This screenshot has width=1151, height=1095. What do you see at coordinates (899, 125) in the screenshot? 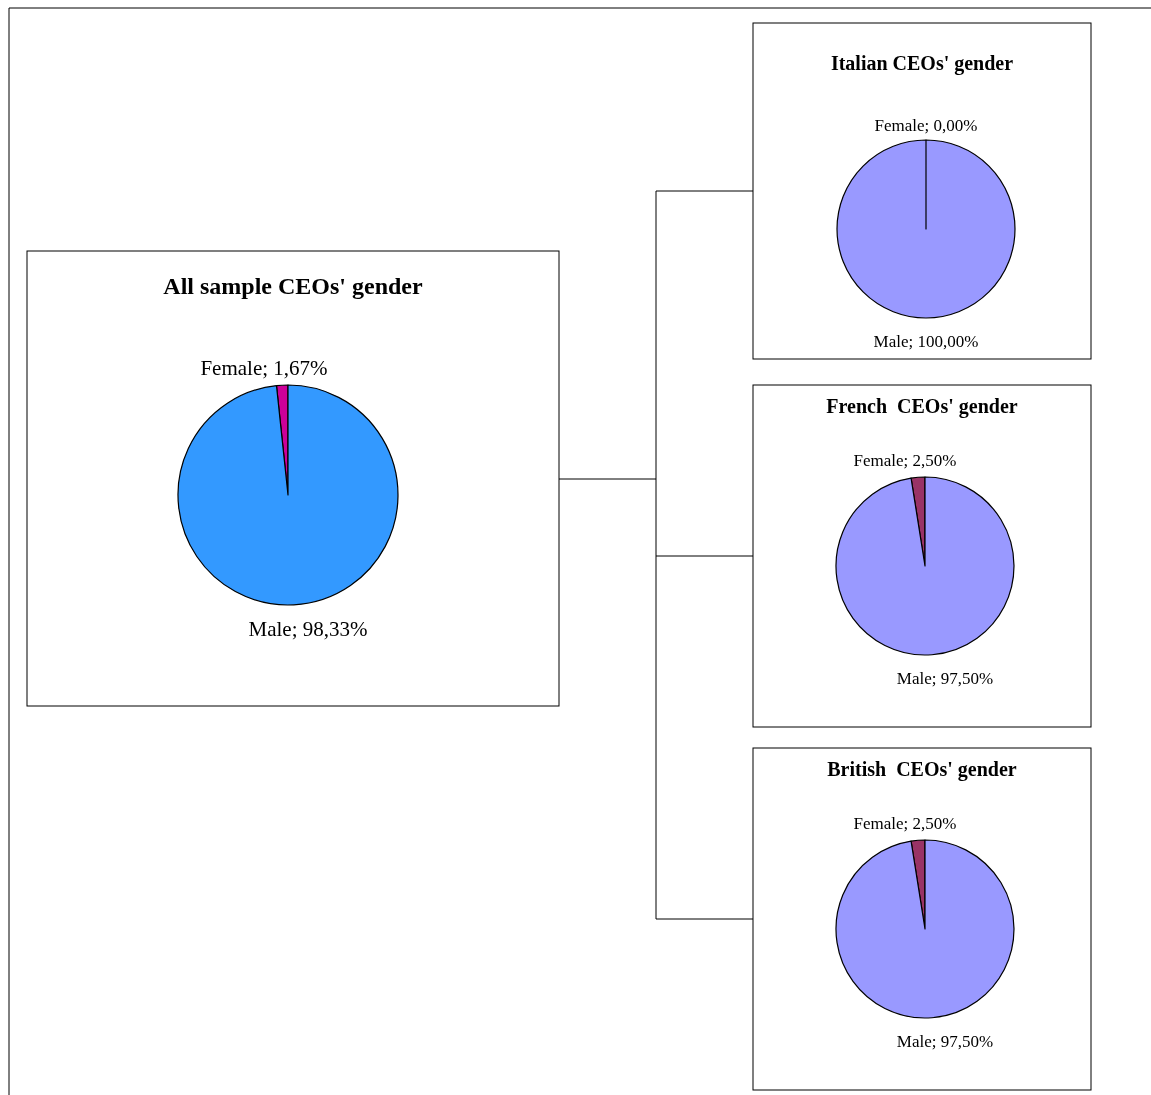
I see `category-label: Female` at bounding box center [899, 125].